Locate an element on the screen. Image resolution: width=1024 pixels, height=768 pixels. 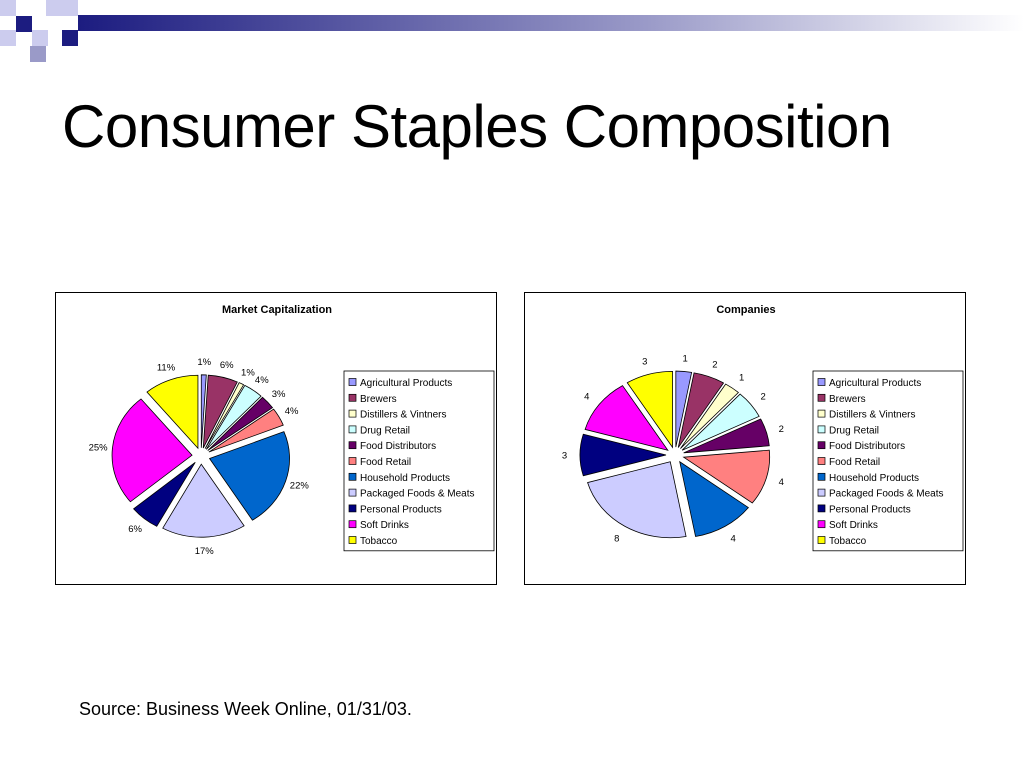
slide-title: Consumer Staples Composition is located at coordinates (477, 126).